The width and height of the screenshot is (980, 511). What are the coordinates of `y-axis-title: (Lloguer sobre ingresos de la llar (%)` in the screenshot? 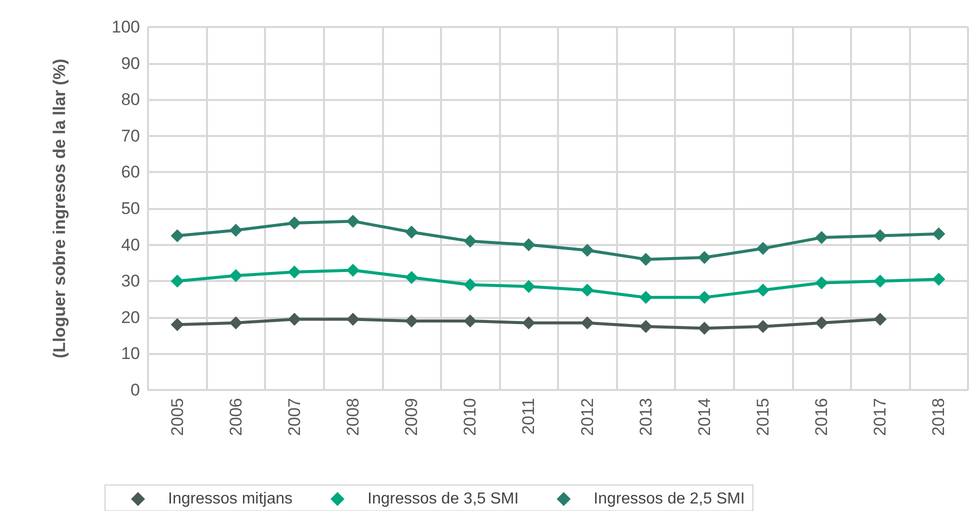 It's located at (59, 208).